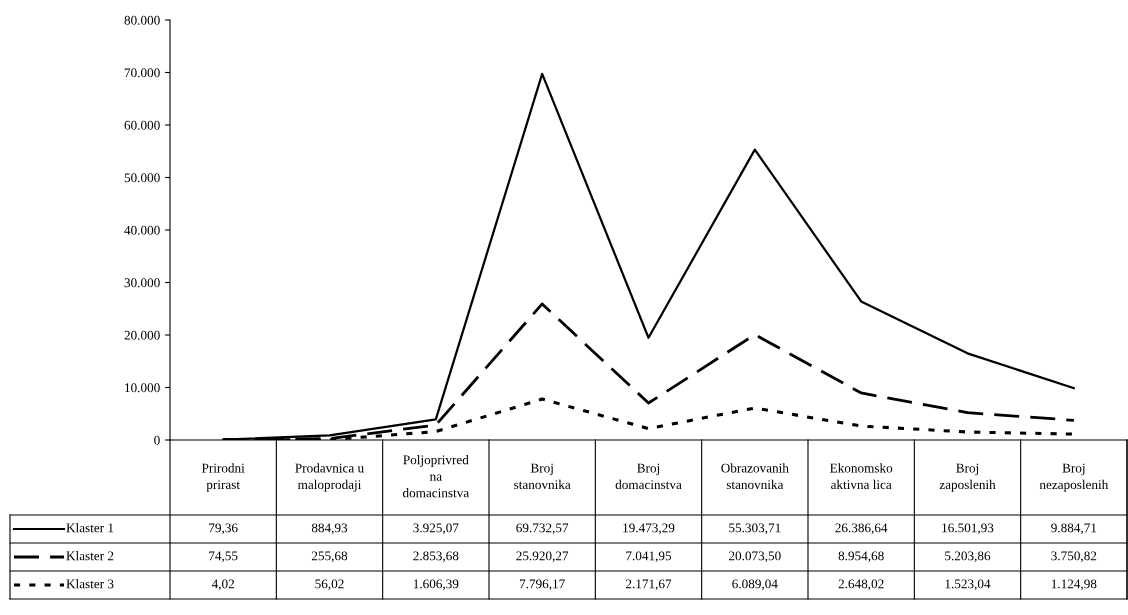  Describe the element at coordinates (142, 178) in the screenshot. I see `y-tick-label: 50.000` at that location.